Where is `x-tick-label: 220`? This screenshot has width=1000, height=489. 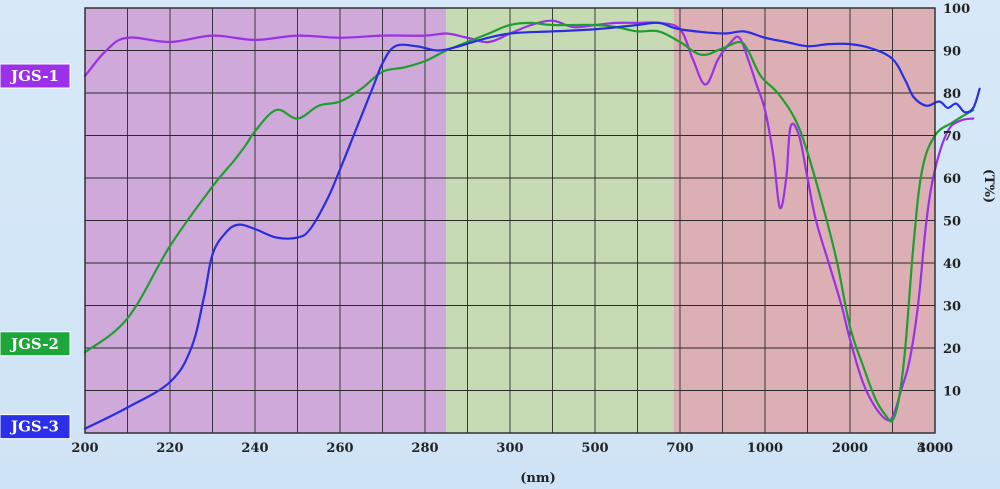
x-tick-label: 220 is located at coordinates (169, 448).